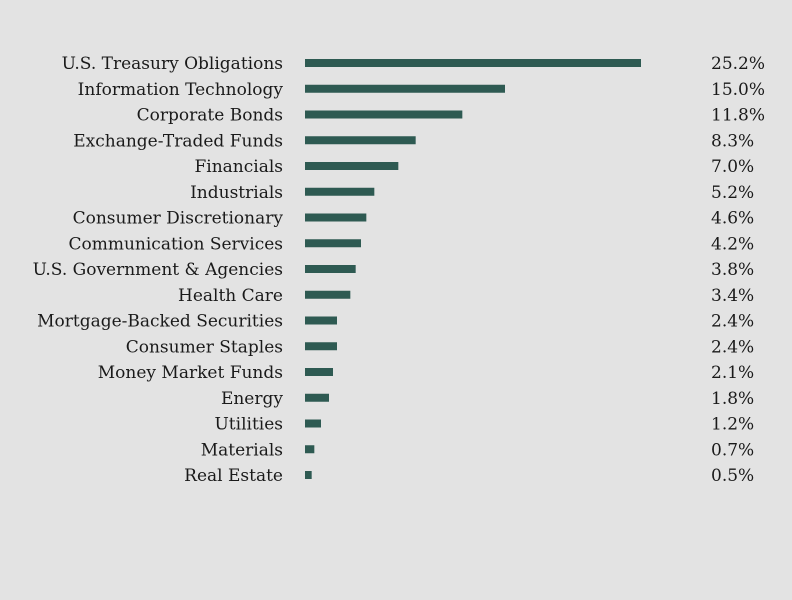 The width and height of the screenshot is (792, 600). What do you see at coordinates (252, 399) in the screenshot?
I see `category-label-energy: Energy` at bounding box center [252, 399].